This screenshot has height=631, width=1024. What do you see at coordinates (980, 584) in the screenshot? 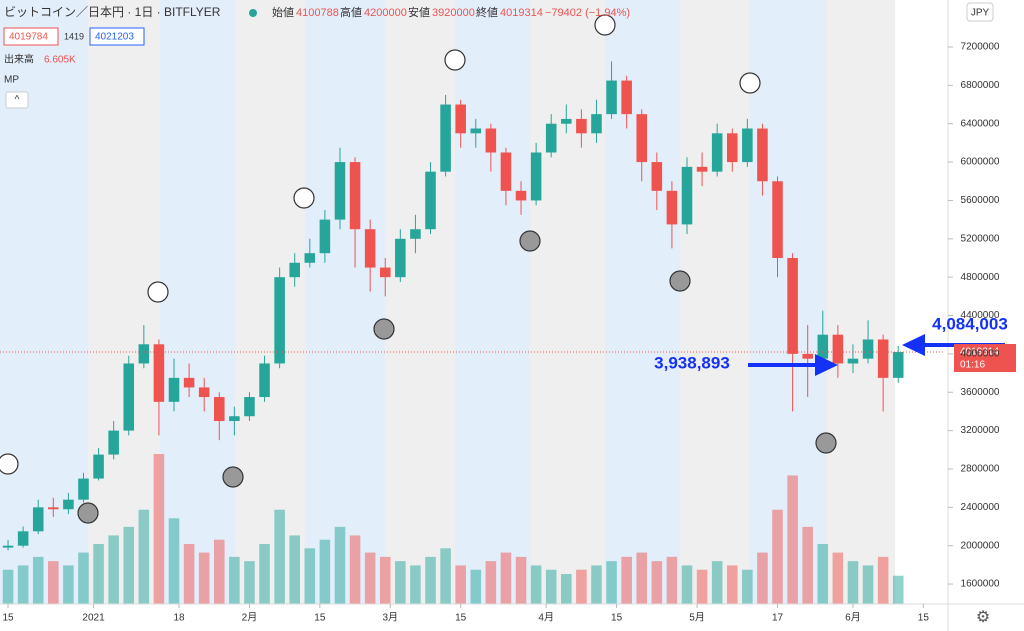
I see `y-tick-label: 1600000` at bounding box center [980, 584].